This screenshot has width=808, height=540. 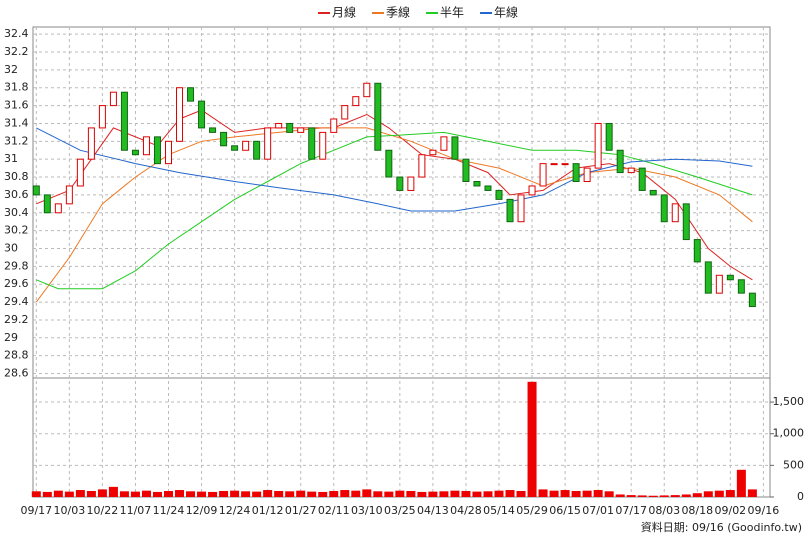 I want to click on x-tick-label: 03/25, so click(x=400, y=510).